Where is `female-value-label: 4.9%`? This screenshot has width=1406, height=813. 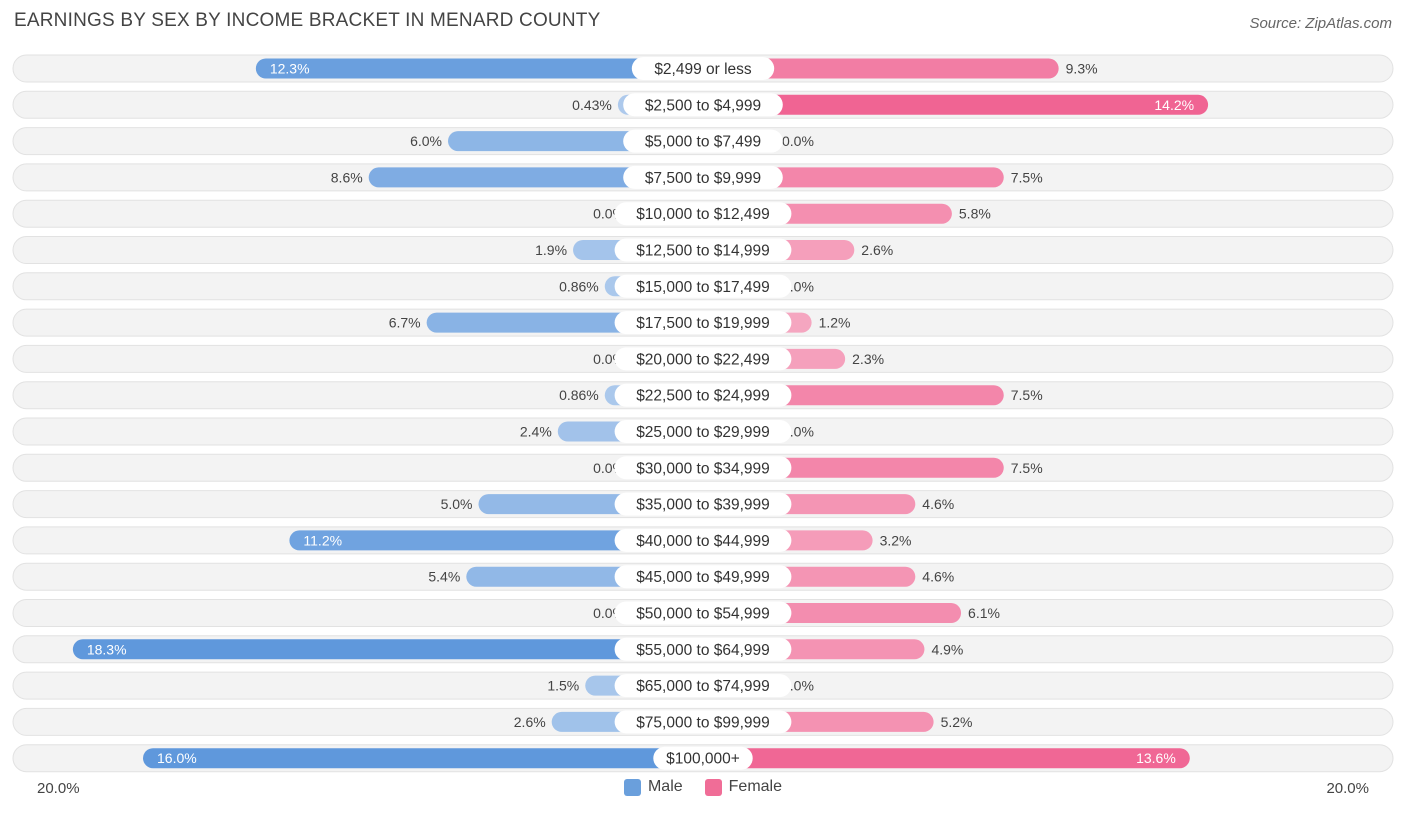
female-value-label: 4.9% is located at coordinates (947, 649).